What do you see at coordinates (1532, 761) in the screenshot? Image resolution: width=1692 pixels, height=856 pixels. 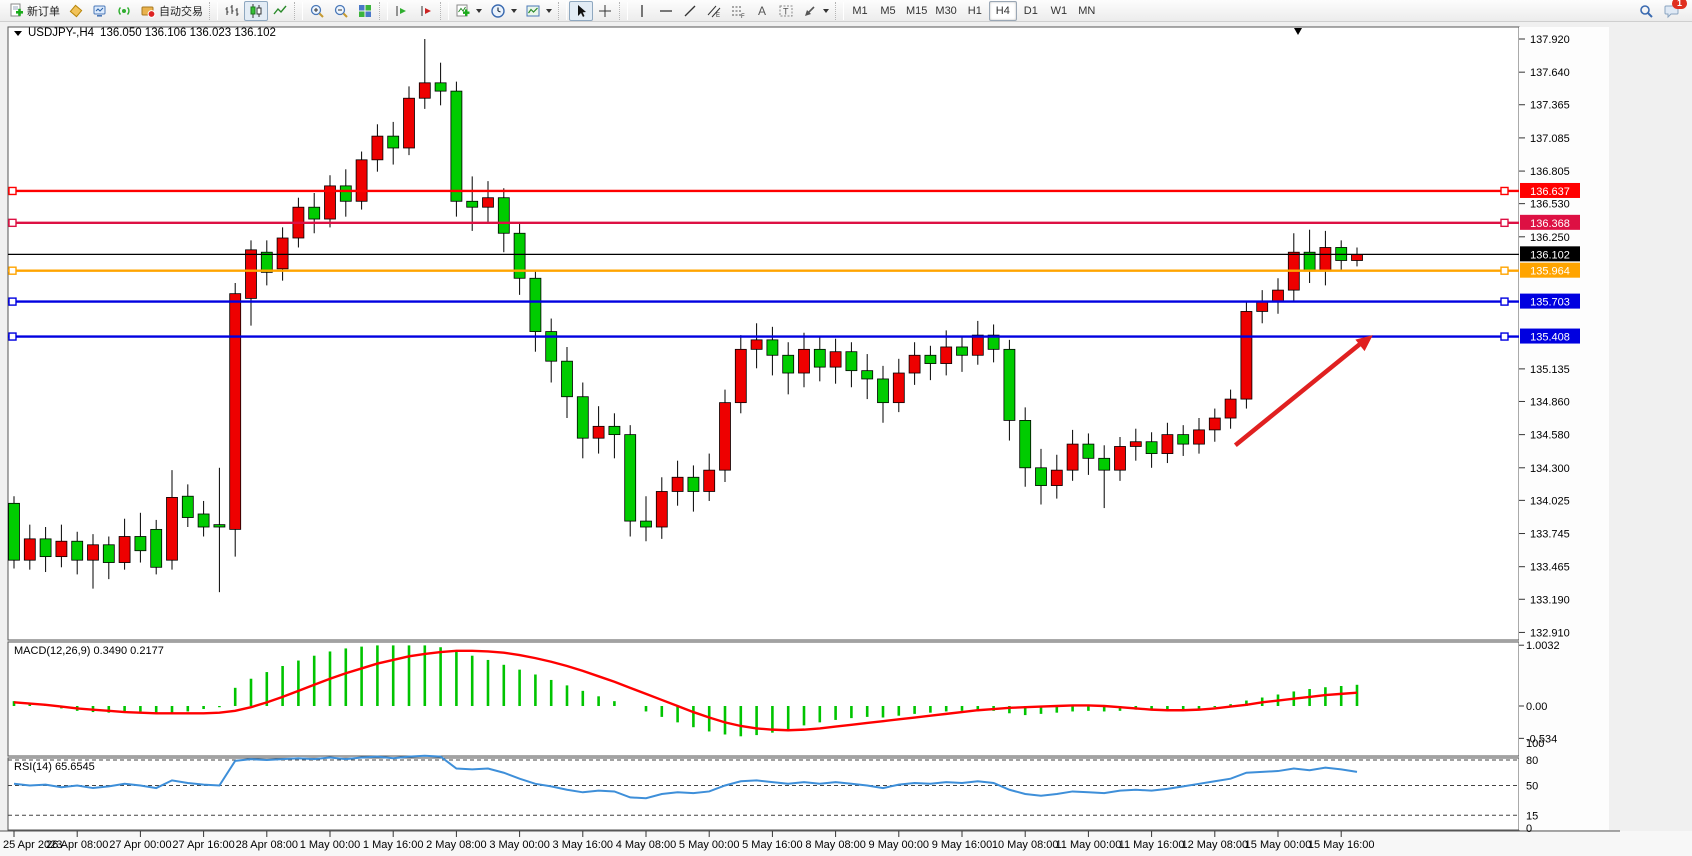 I see `rsi-scale-label: 80` at bounding box center [1532, 761].